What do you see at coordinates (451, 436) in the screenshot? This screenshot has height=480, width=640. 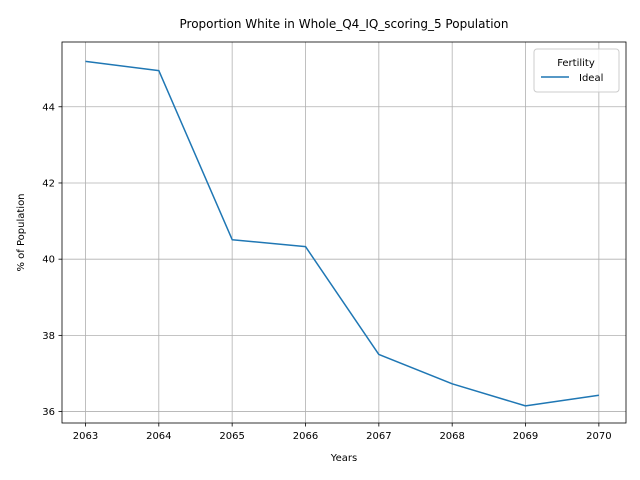 I see `x-tick-label: 2068` at bounding box center [451, 436].